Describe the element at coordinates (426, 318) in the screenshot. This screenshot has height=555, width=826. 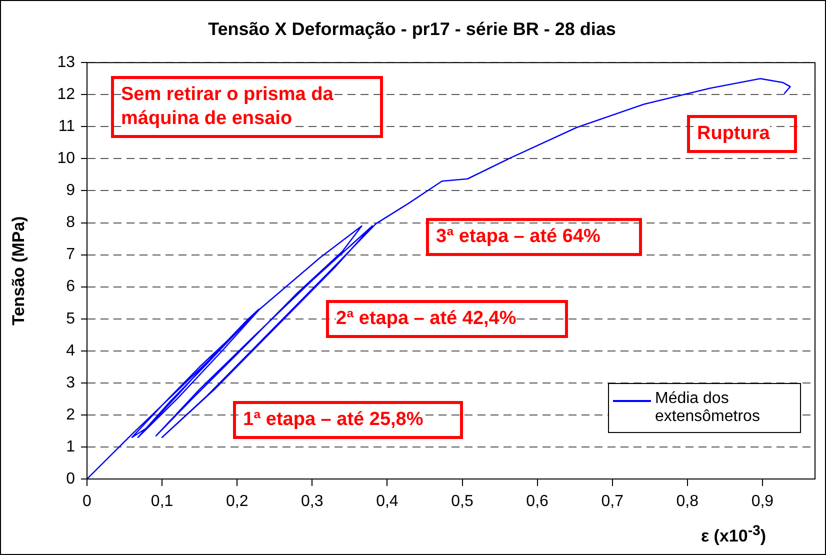
I see `annotation: 2ª etapa – até 42,4%` at that location.